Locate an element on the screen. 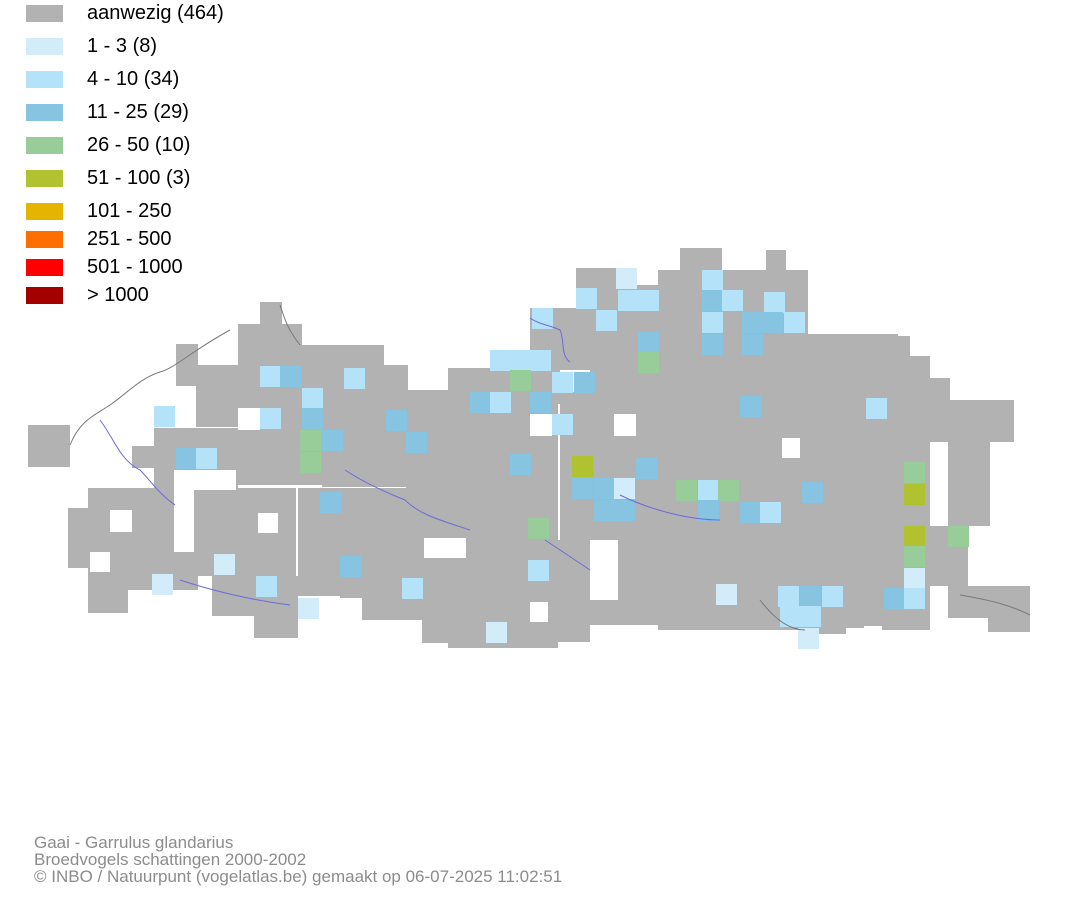 This screenshot has width=1074, height=900. legend-label: aanwezig (464) is located at coordinates (155, 13).